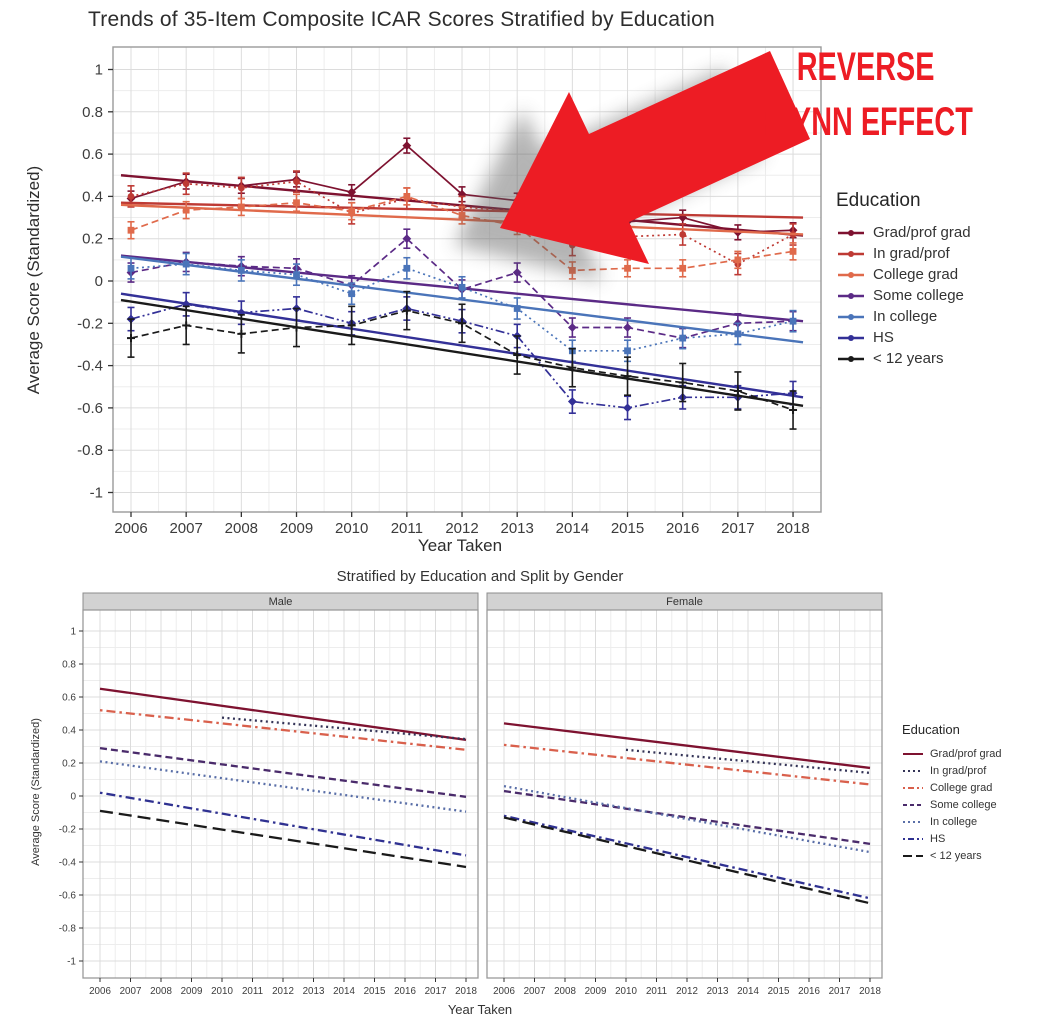 This screenshot has width=1037, height=1024. What do you see at coordinates (851, 253) in the screenshot?
I see `legend-glyph-in-grad-prof` at bounding box center [851, 253].